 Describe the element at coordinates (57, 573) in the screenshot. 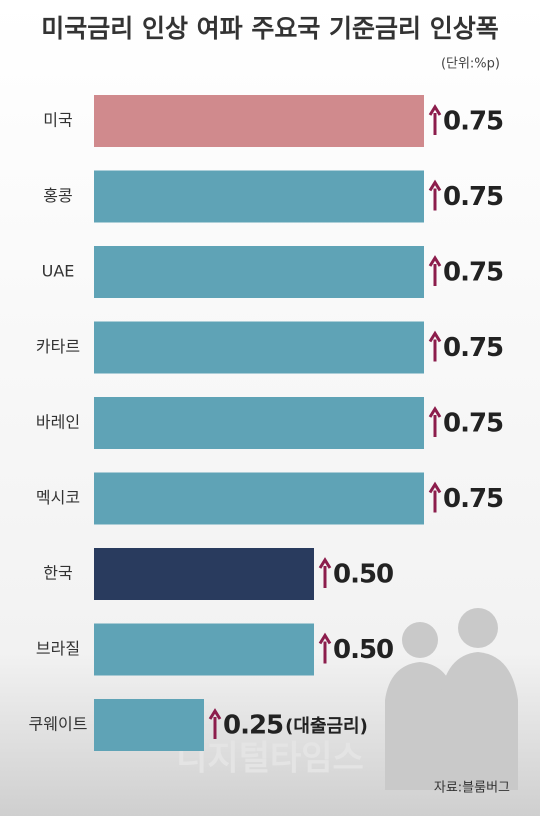

I see `category-label: 한국` at that location.